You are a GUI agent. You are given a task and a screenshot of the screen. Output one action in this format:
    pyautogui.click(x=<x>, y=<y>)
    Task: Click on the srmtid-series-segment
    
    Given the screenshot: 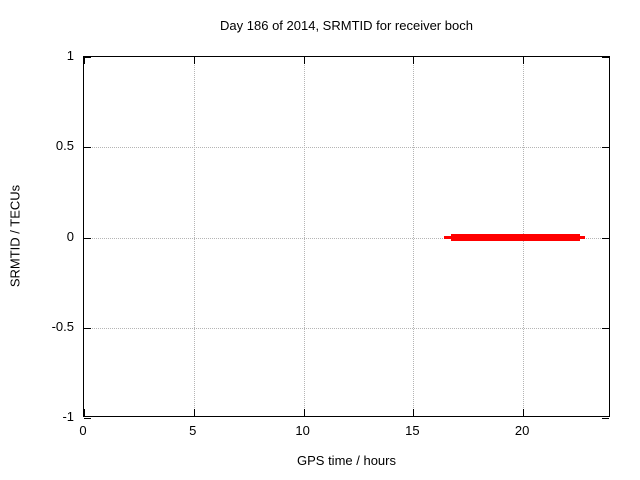 What is the action you would take?
    pyautogui.click(x=515, y=237)
    